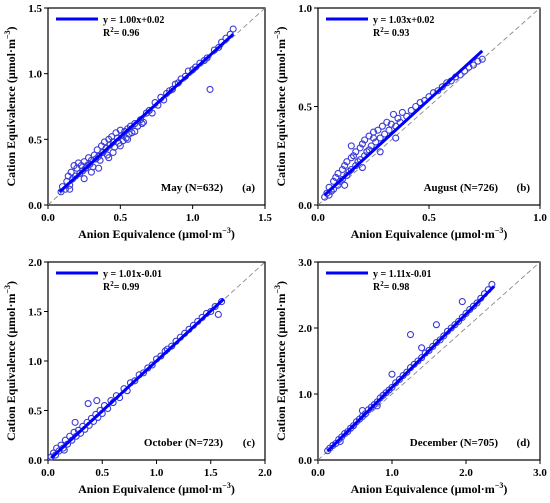 Image resolution: width=550 pixels, height=503 pixels. What do you see at coordinates (281, 28) in the screenshot?
I see `y-axis-label-close: )` at bounding box center [281, 28].